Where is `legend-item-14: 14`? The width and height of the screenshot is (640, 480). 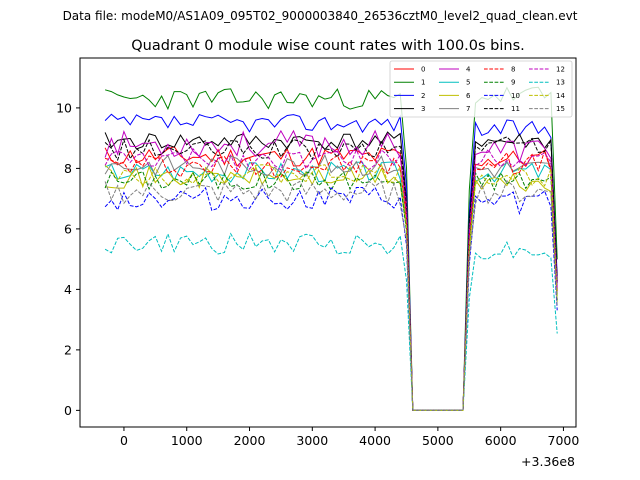 legend-item-14: 14 is located at coordinates (547, 96).